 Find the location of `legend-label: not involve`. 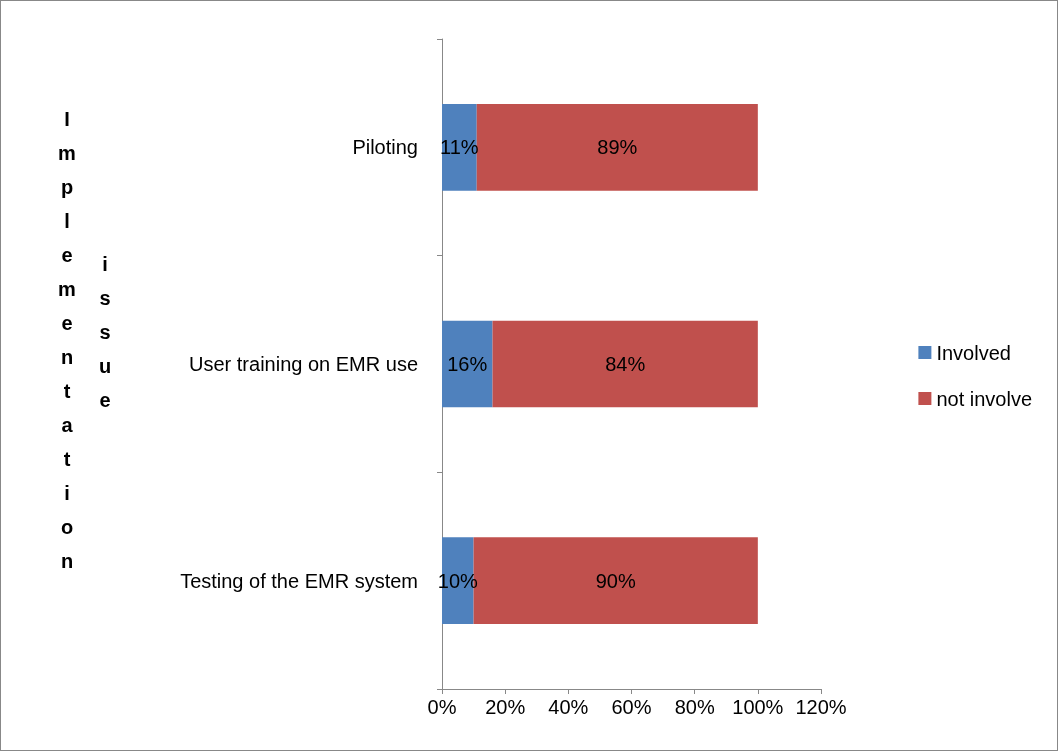

legend-label: not involve is located at coordinates (984, 398).